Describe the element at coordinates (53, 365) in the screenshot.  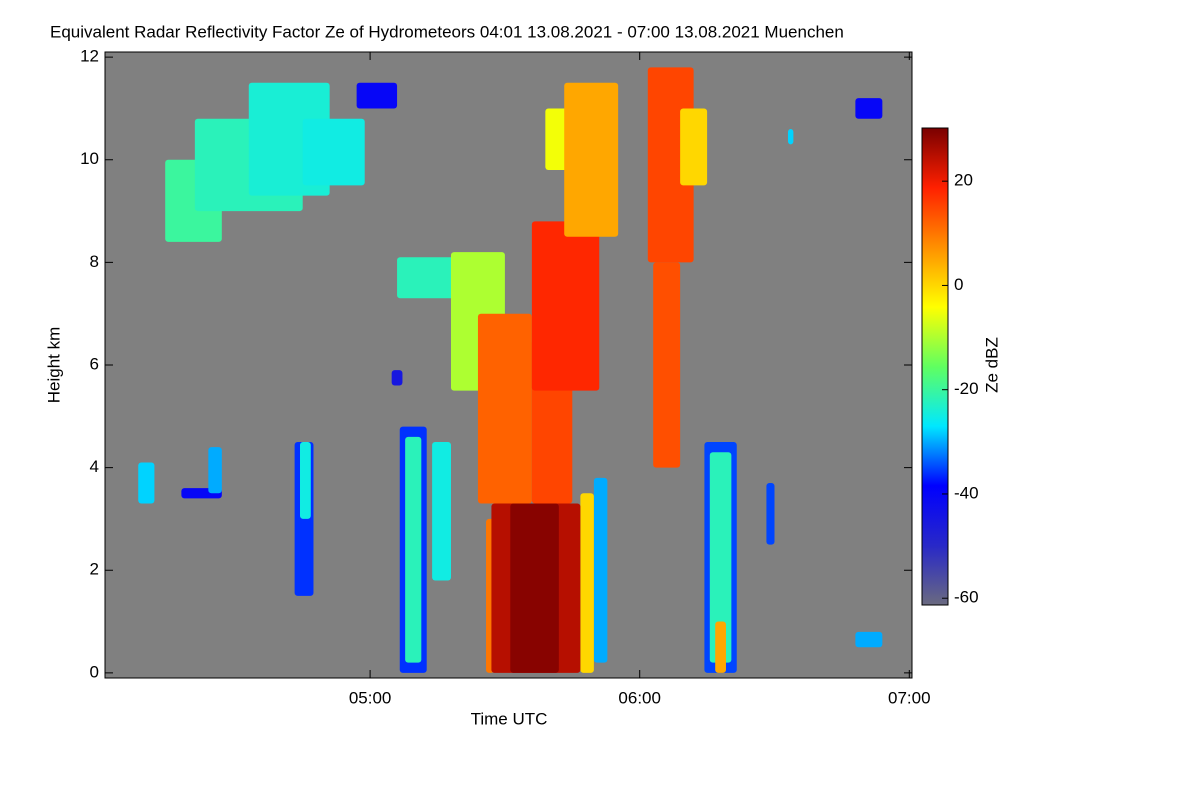
I see `y-axis-label: Height km` at that location.